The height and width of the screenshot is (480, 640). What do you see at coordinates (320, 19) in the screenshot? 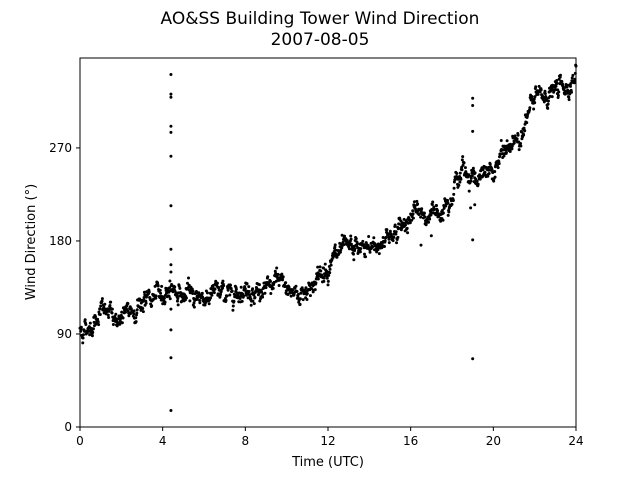
I see `chart-title: AO&SS Building Tower Wind Direction` at bounding box center [320, 19].